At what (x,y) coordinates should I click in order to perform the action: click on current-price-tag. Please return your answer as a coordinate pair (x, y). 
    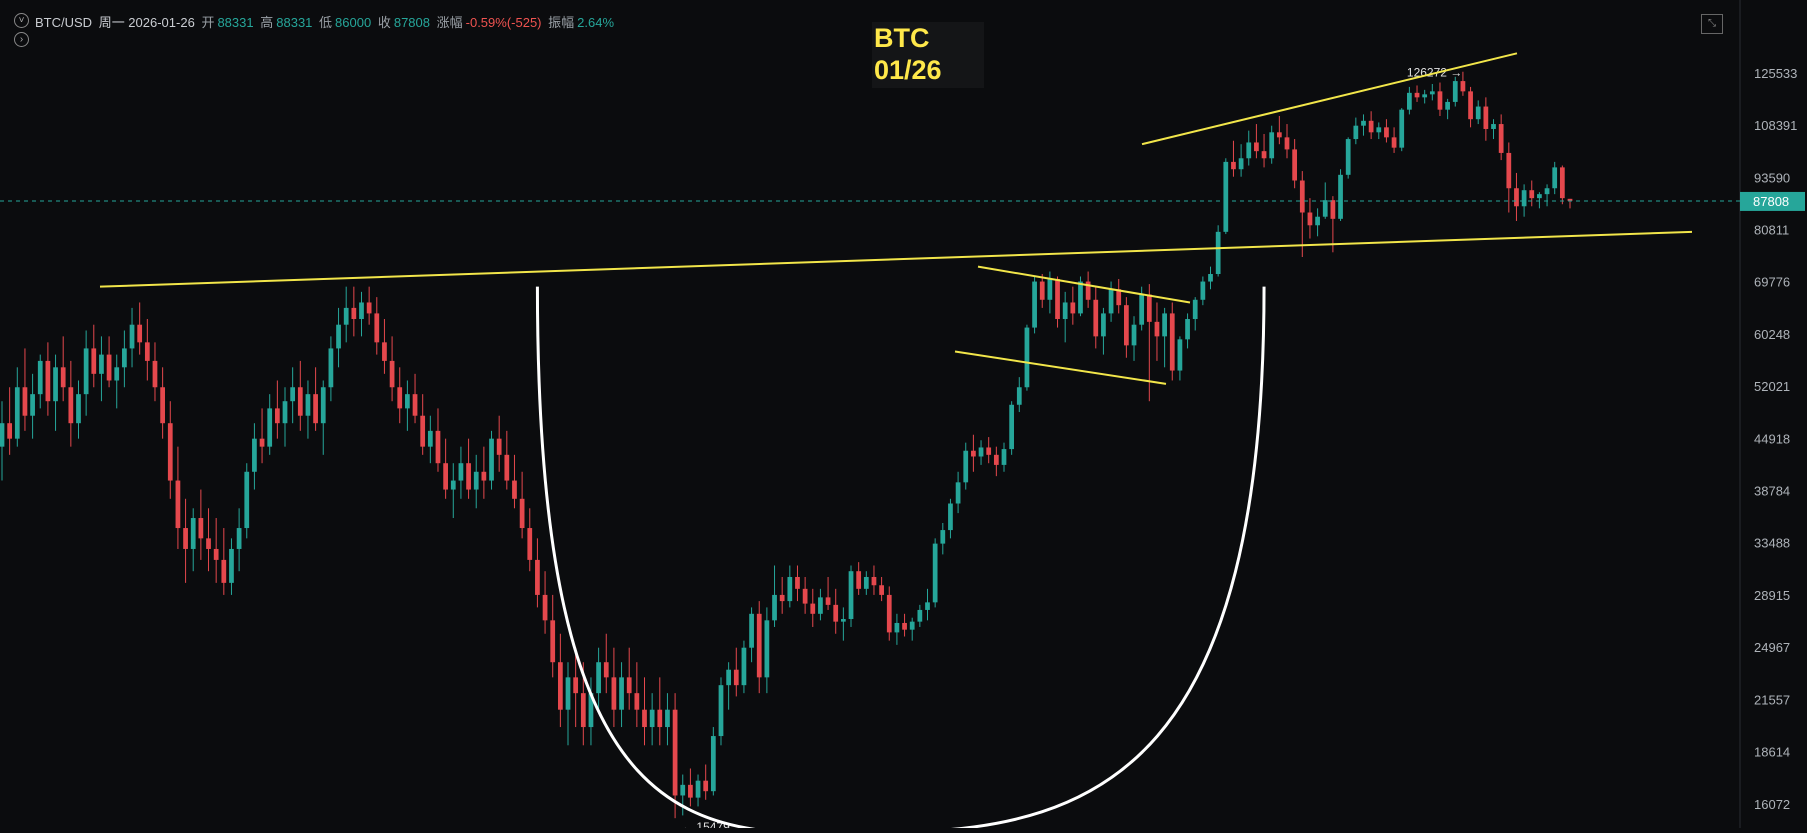
    Looking at the image, I should click on (1772, 201).